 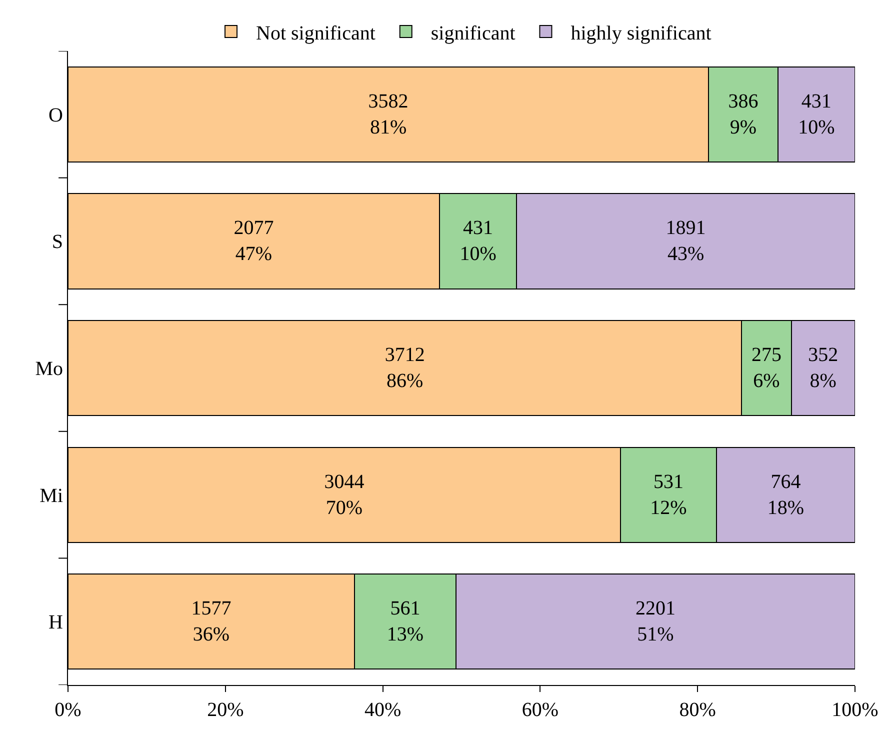 I want to click on data-label: 1577 36%, so click(x=211, y=622).